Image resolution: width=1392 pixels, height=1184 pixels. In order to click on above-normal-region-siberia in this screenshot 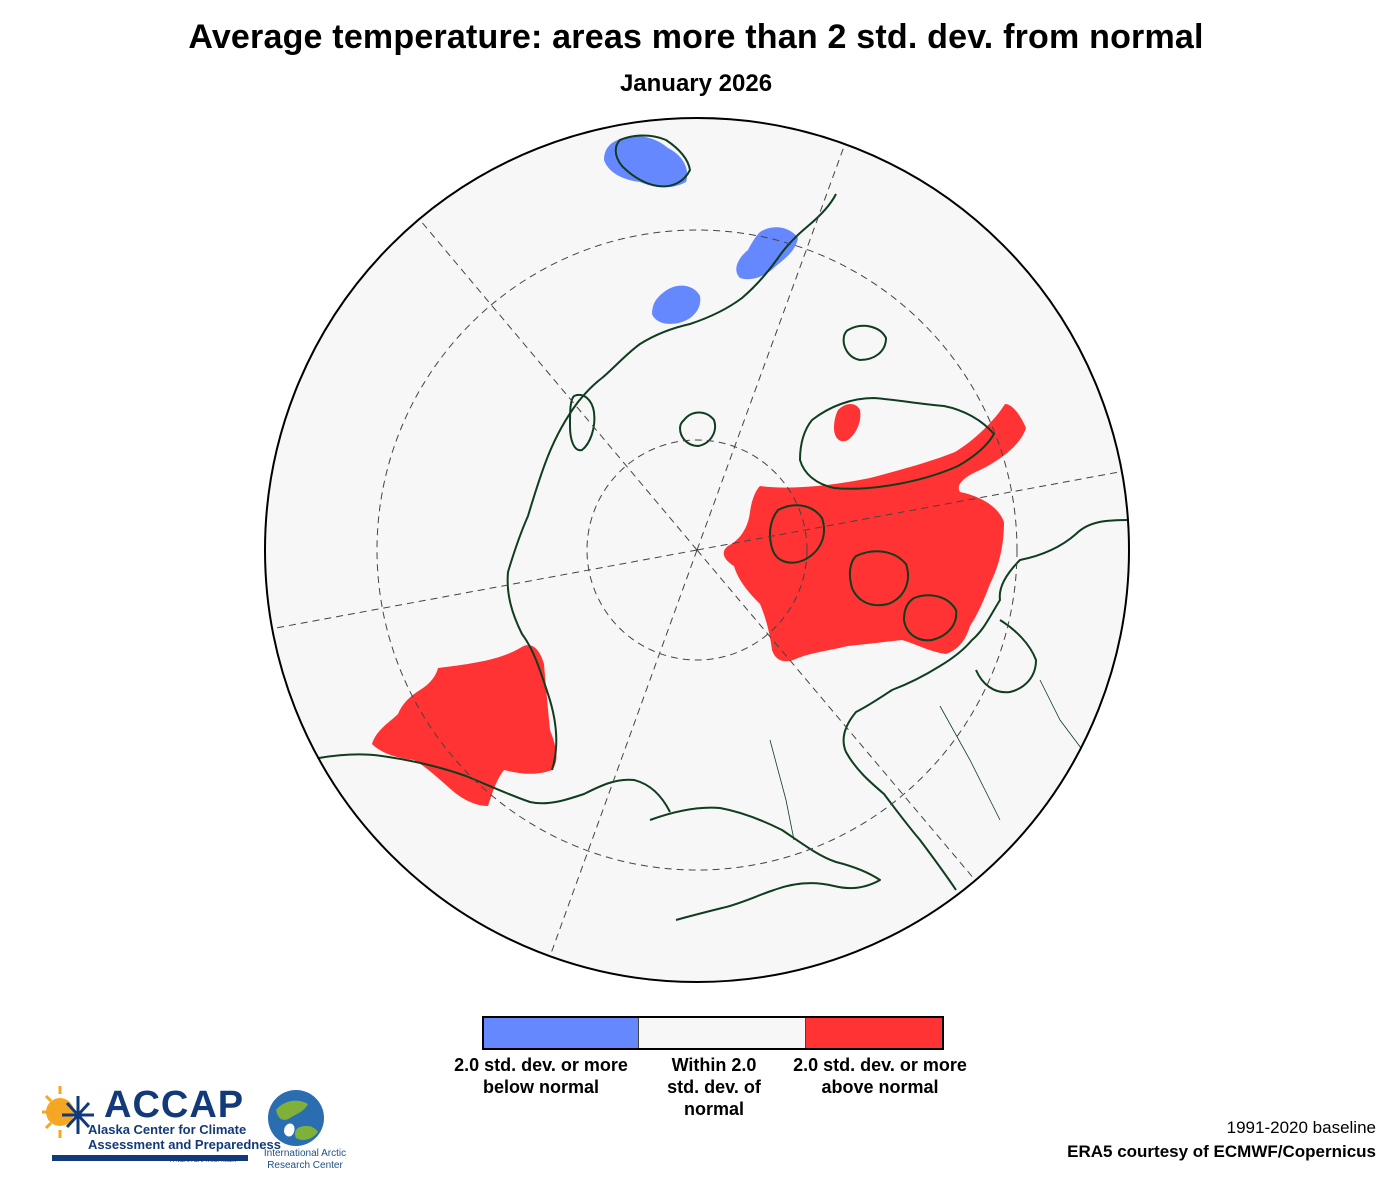, I will do `click(464, 725)`.